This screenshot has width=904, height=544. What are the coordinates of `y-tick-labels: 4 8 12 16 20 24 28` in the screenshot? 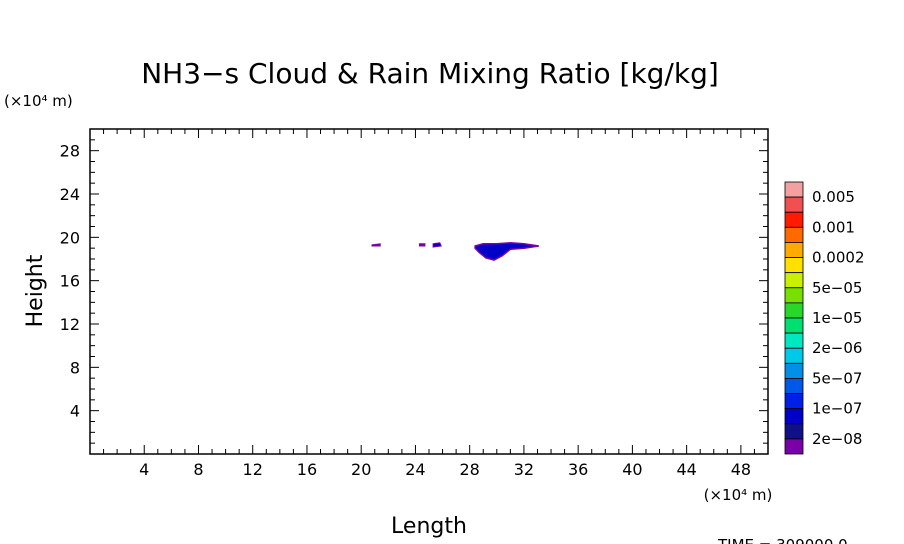 It's located at (70, 281).